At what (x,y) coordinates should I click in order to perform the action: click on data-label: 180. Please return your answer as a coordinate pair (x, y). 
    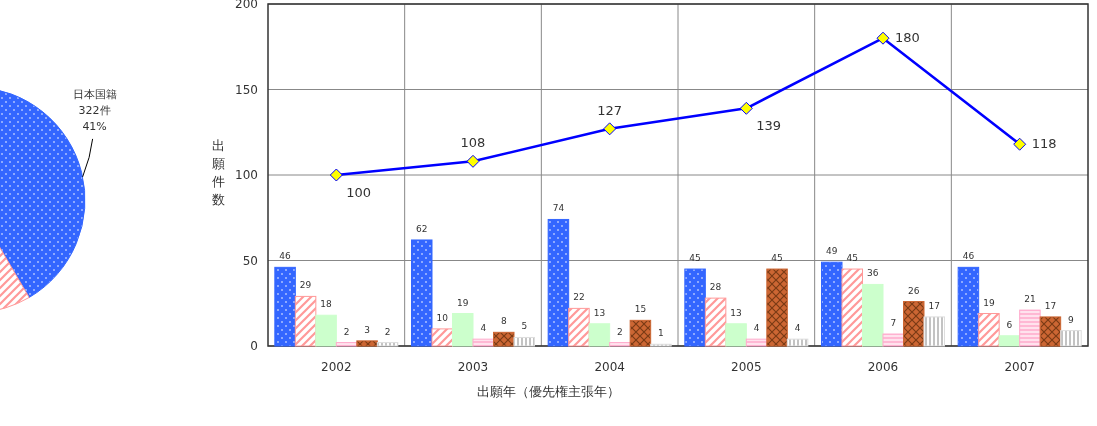
    Looking at the image, I should click on (907, 38).